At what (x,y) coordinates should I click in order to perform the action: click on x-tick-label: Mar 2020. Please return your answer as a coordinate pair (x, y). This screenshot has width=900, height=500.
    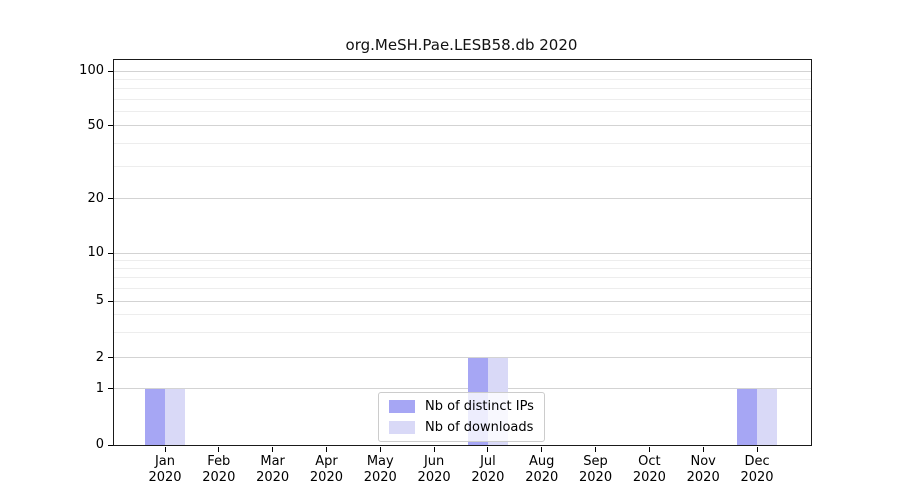
    Looking at the image, I should click on (273, 469).